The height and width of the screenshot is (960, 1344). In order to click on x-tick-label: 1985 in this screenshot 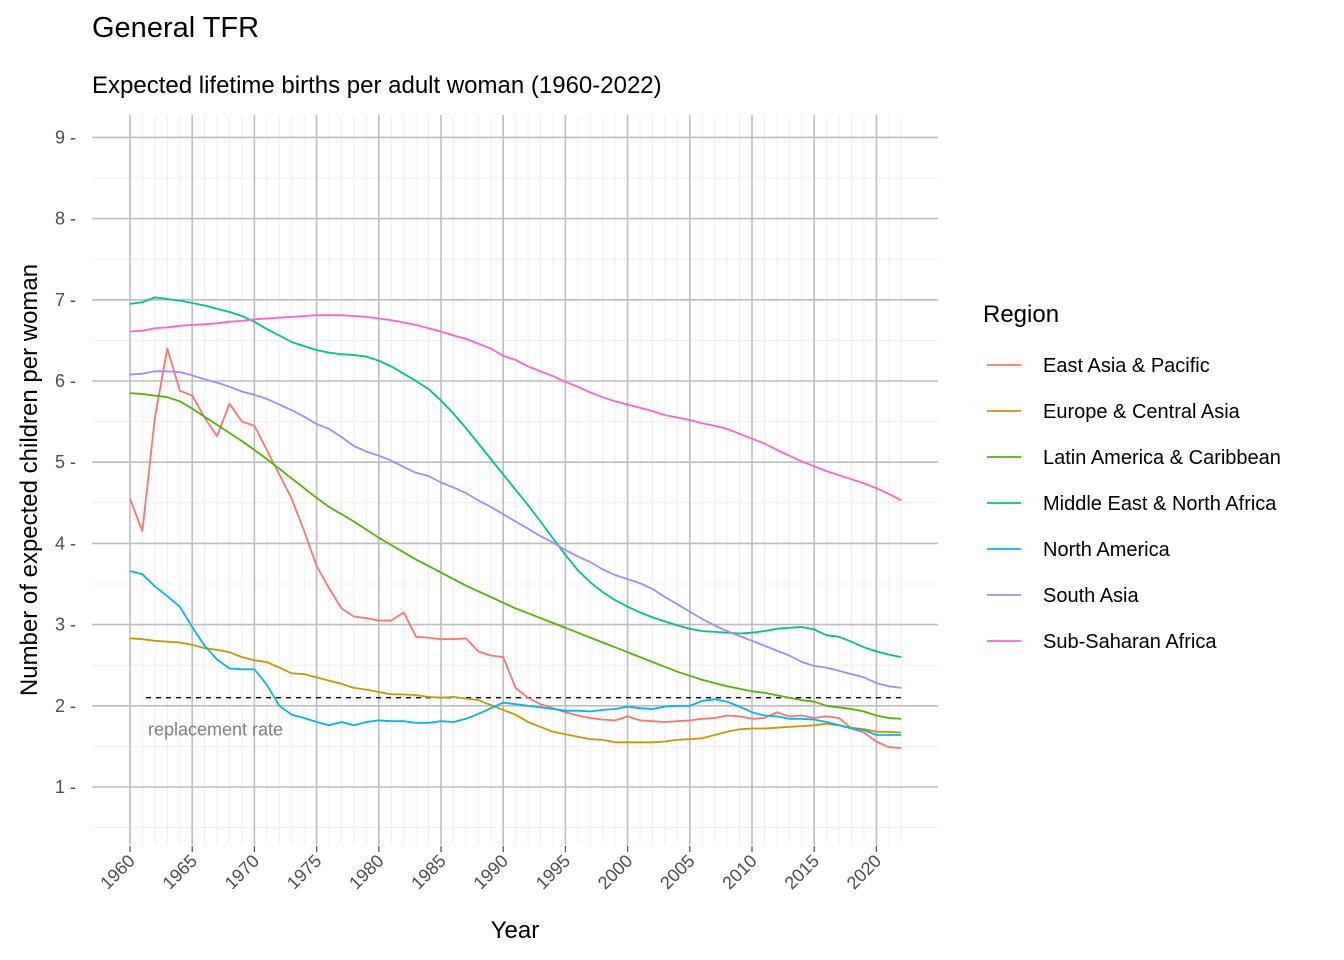, I will do `click(428, 872)`.